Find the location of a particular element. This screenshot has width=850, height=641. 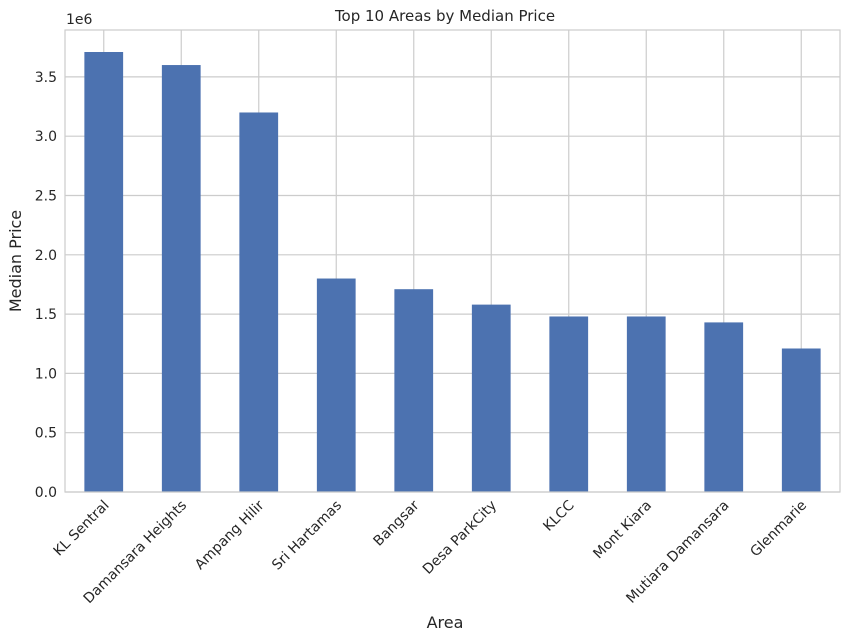

y-tick-label: 0.0 is located at coordinates (46, 493).